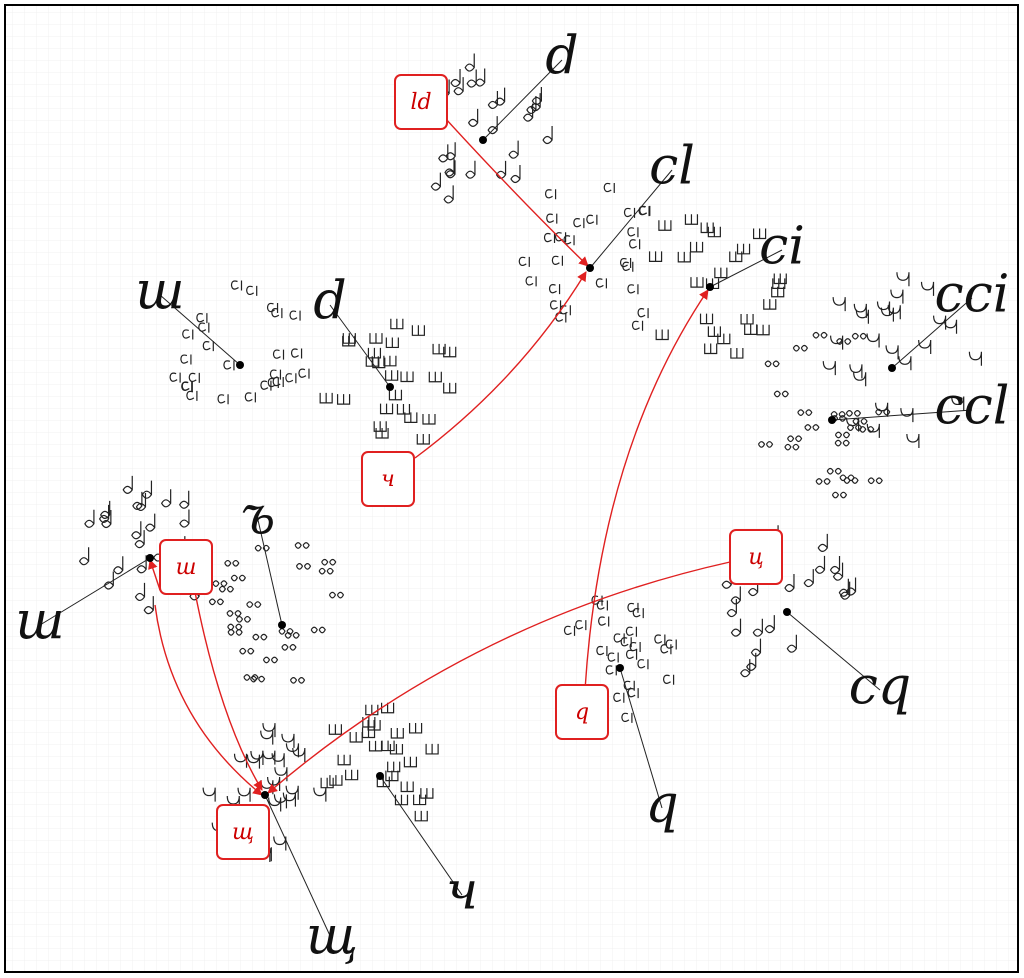 This screenshot has width=1024, height=978. I want to click on cluster-label: ccl, so click(972, 407).